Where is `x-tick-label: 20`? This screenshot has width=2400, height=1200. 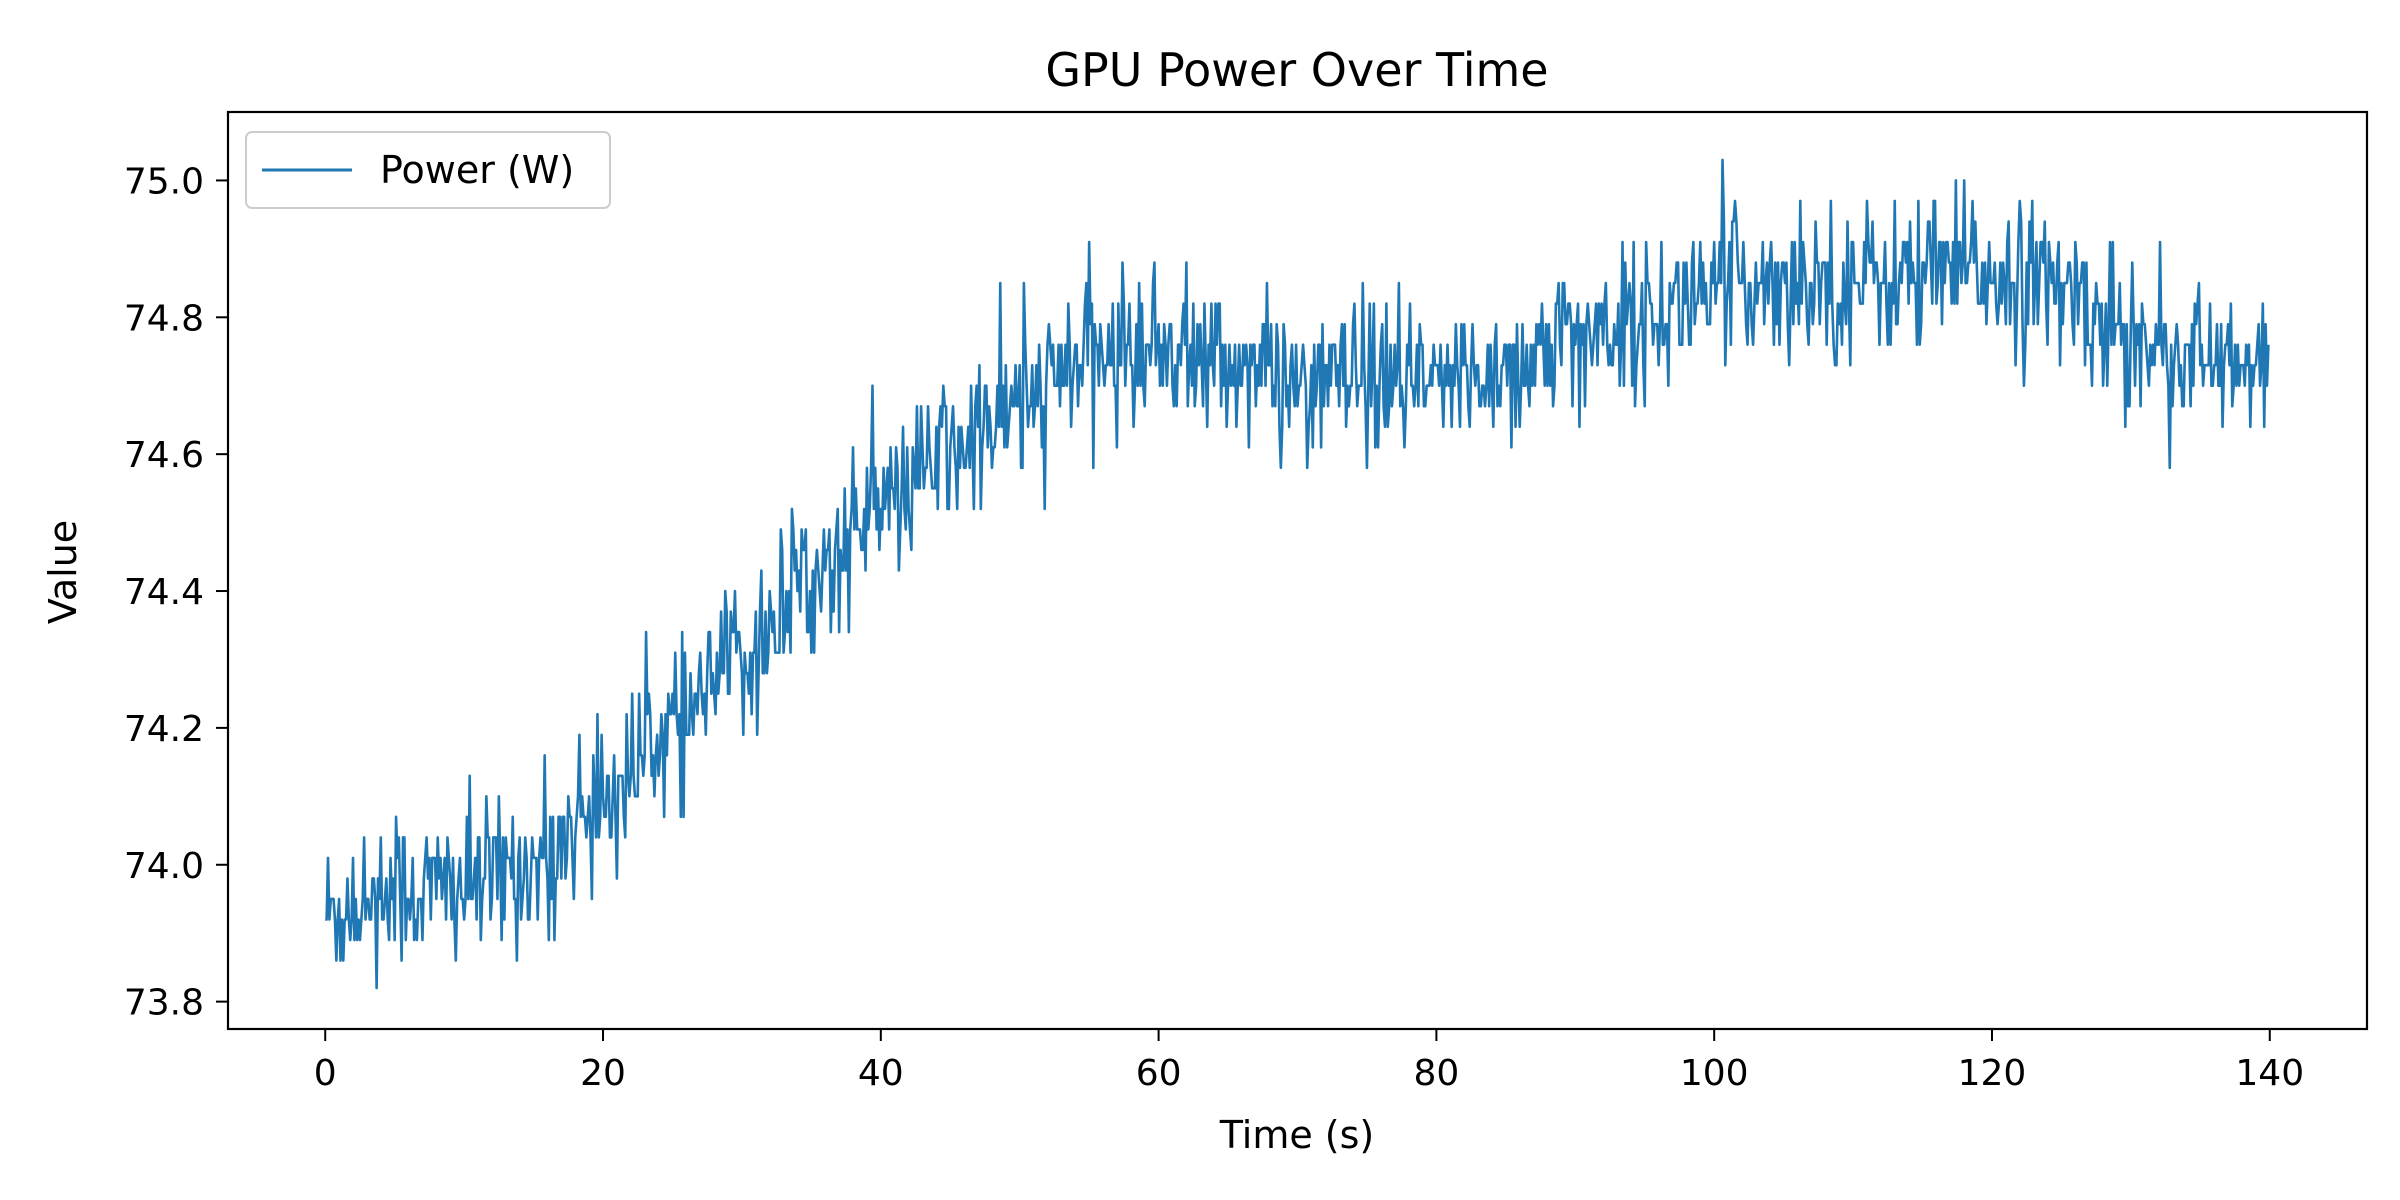 x-tick-label: 20 is located at coordinates (603, 1073).